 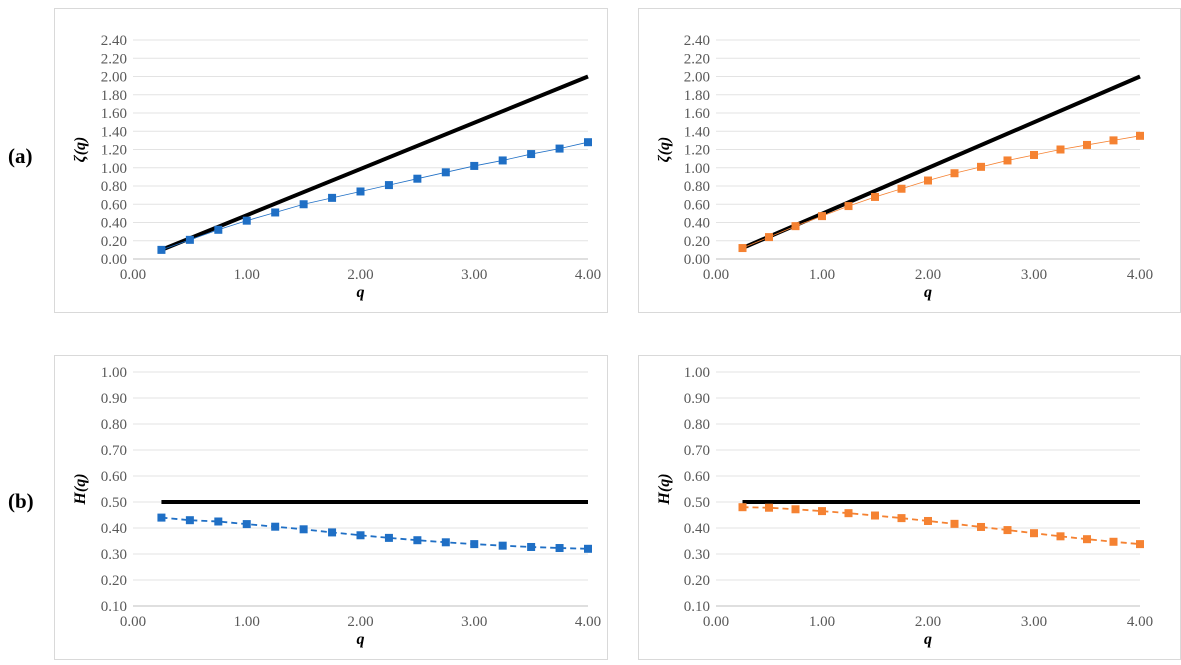 I want to click on y-tick-label: 0.80, so click(x=114, y=425).